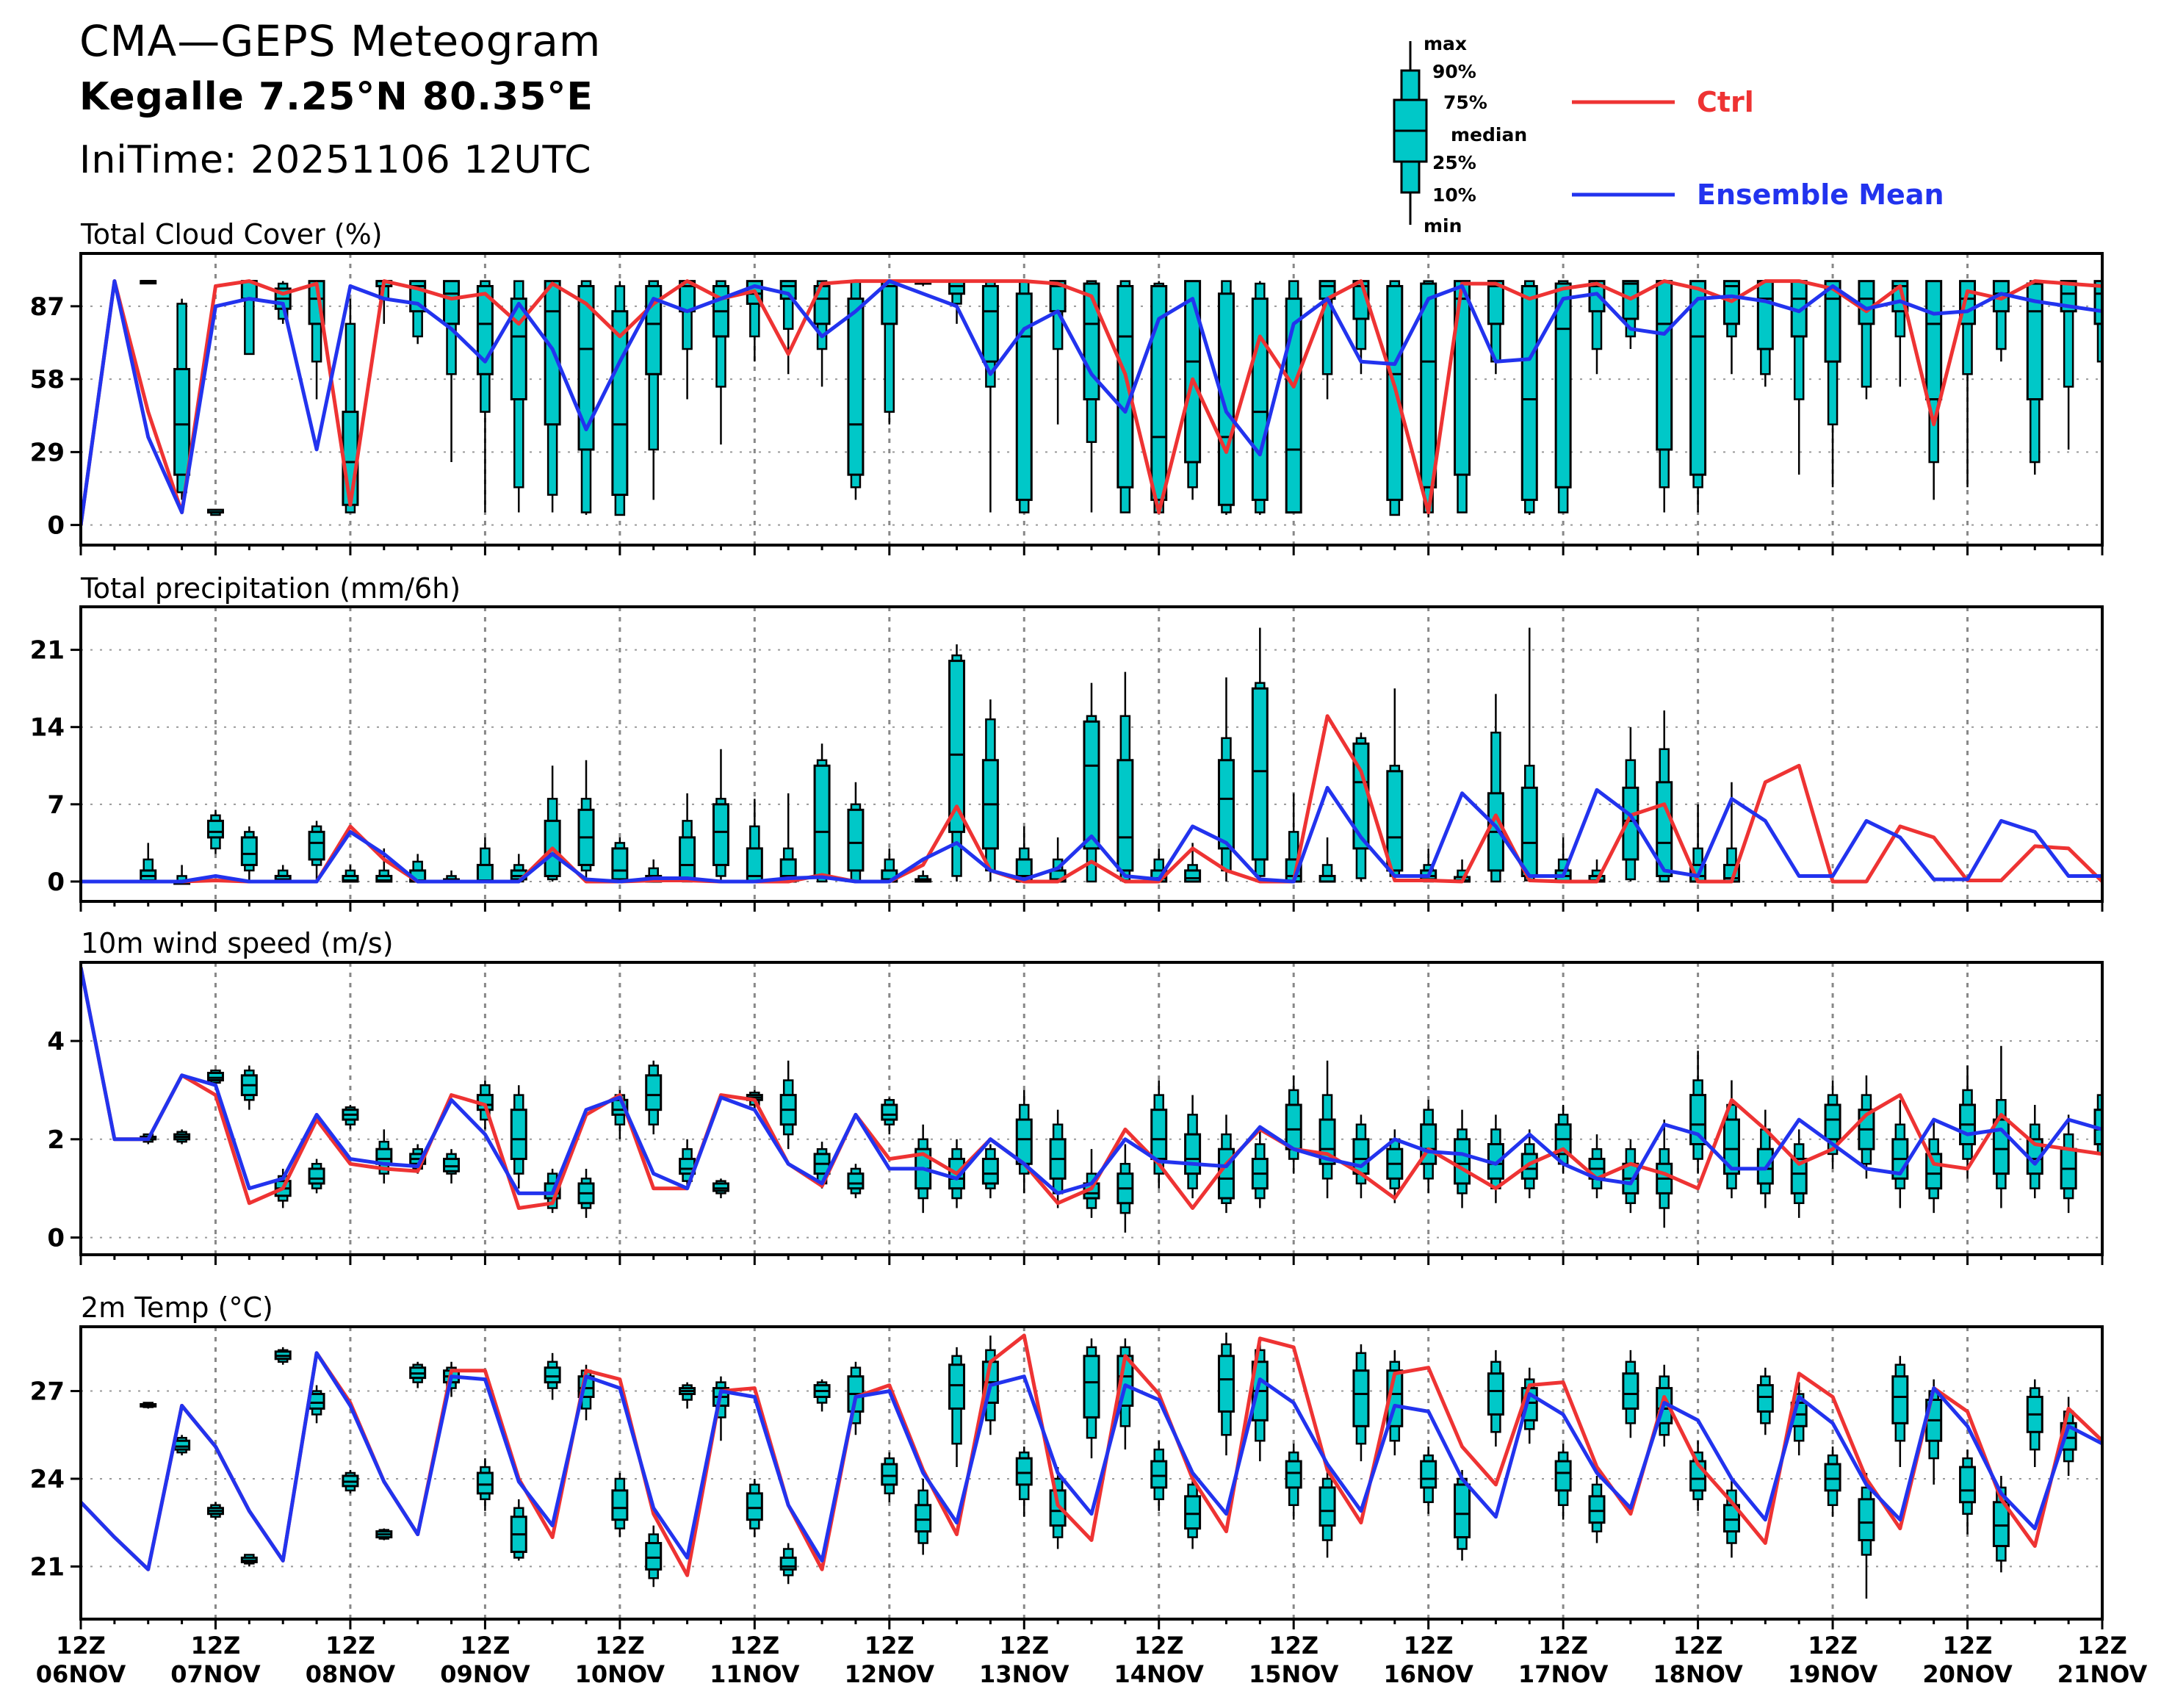  Describe the element at coordinates (2136, 390) in the screenshot. I see `box-p10-p90` at that location.